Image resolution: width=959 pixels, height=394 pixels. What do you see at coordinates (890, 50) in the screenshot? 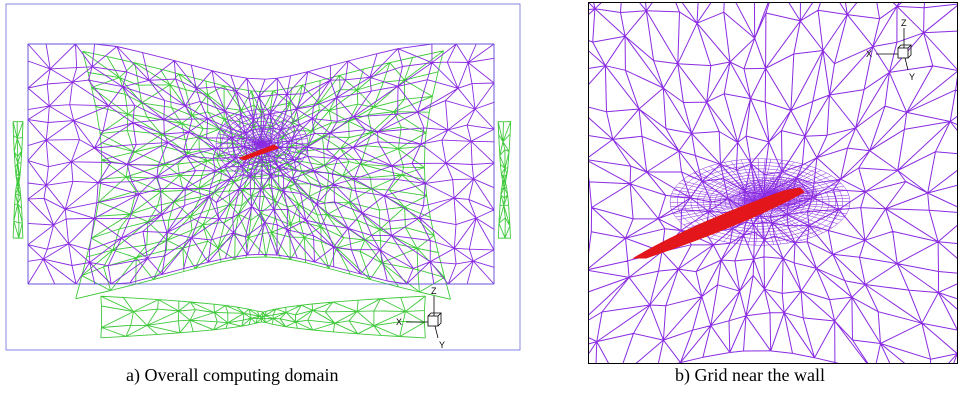
I see `axis-triad-b: Z X Y` at bounding box center [890, 50].